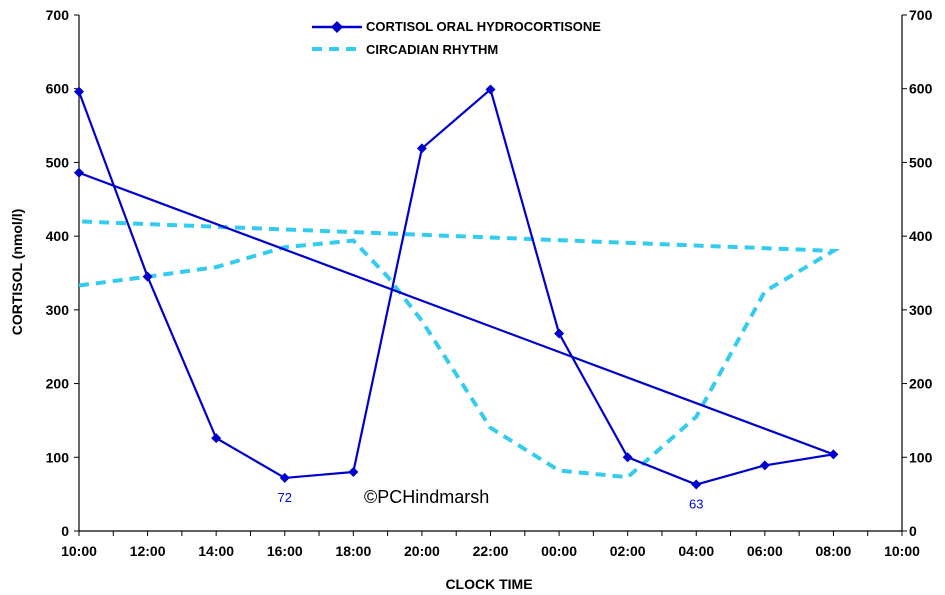 This screenshot has height=595, width=945. What do you see at coordinates (628, 551) in the screenshot?
I see `x-tick-label: 02:00` at bounding box center [628, 551].